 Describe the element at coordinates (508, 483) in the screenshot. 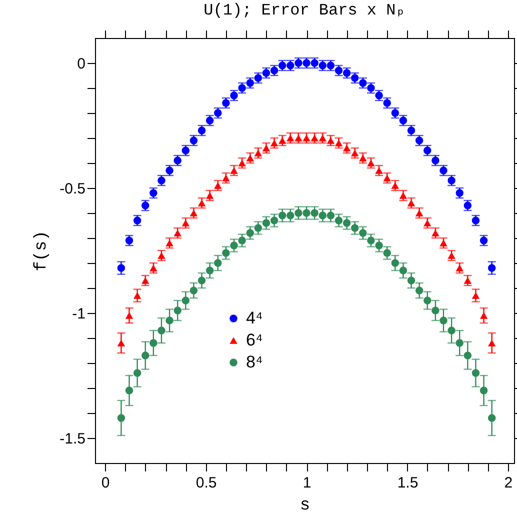

I see `x-tick-label: 2` at that location.